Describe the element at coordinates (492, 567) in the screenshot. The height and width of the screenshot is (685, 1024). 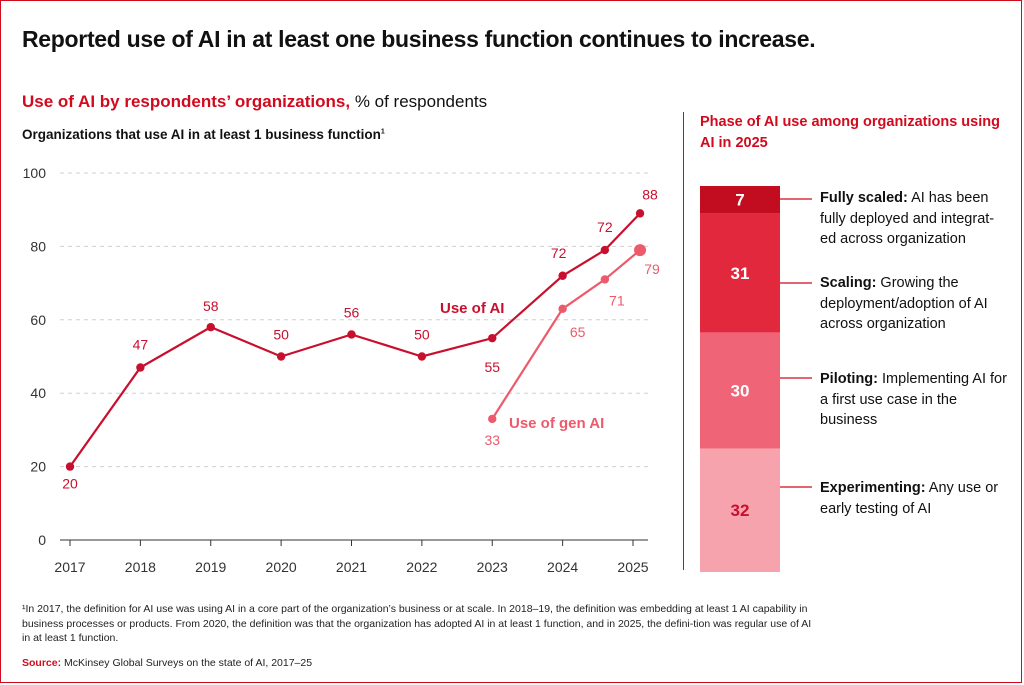
I see `x-tick-label: 2023` at that location.